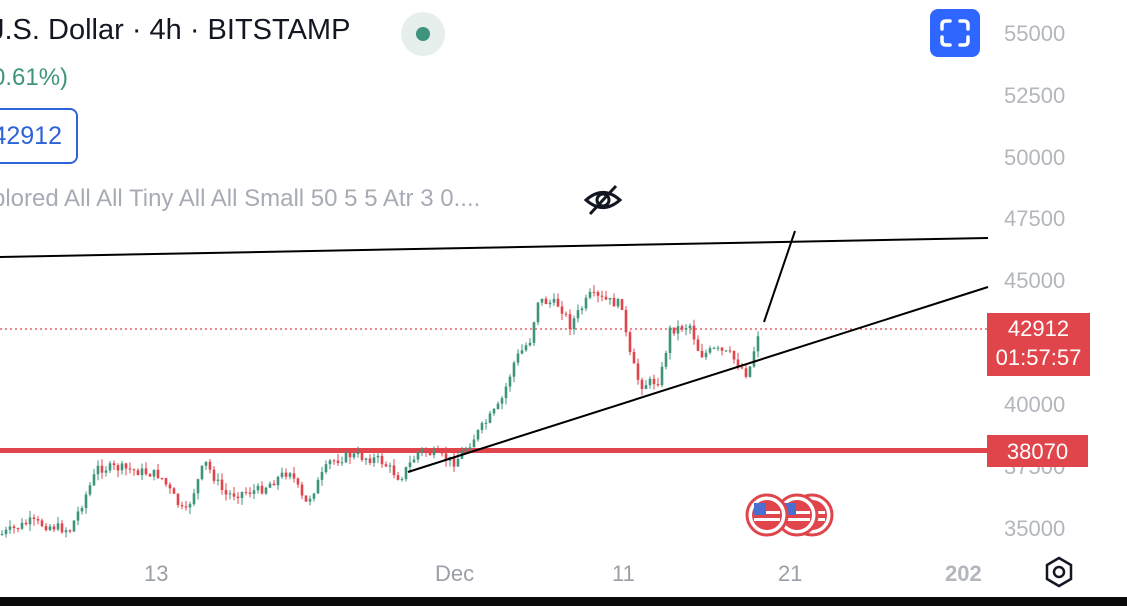  I want to click on last-price-box: 42912, so click(39, 136).